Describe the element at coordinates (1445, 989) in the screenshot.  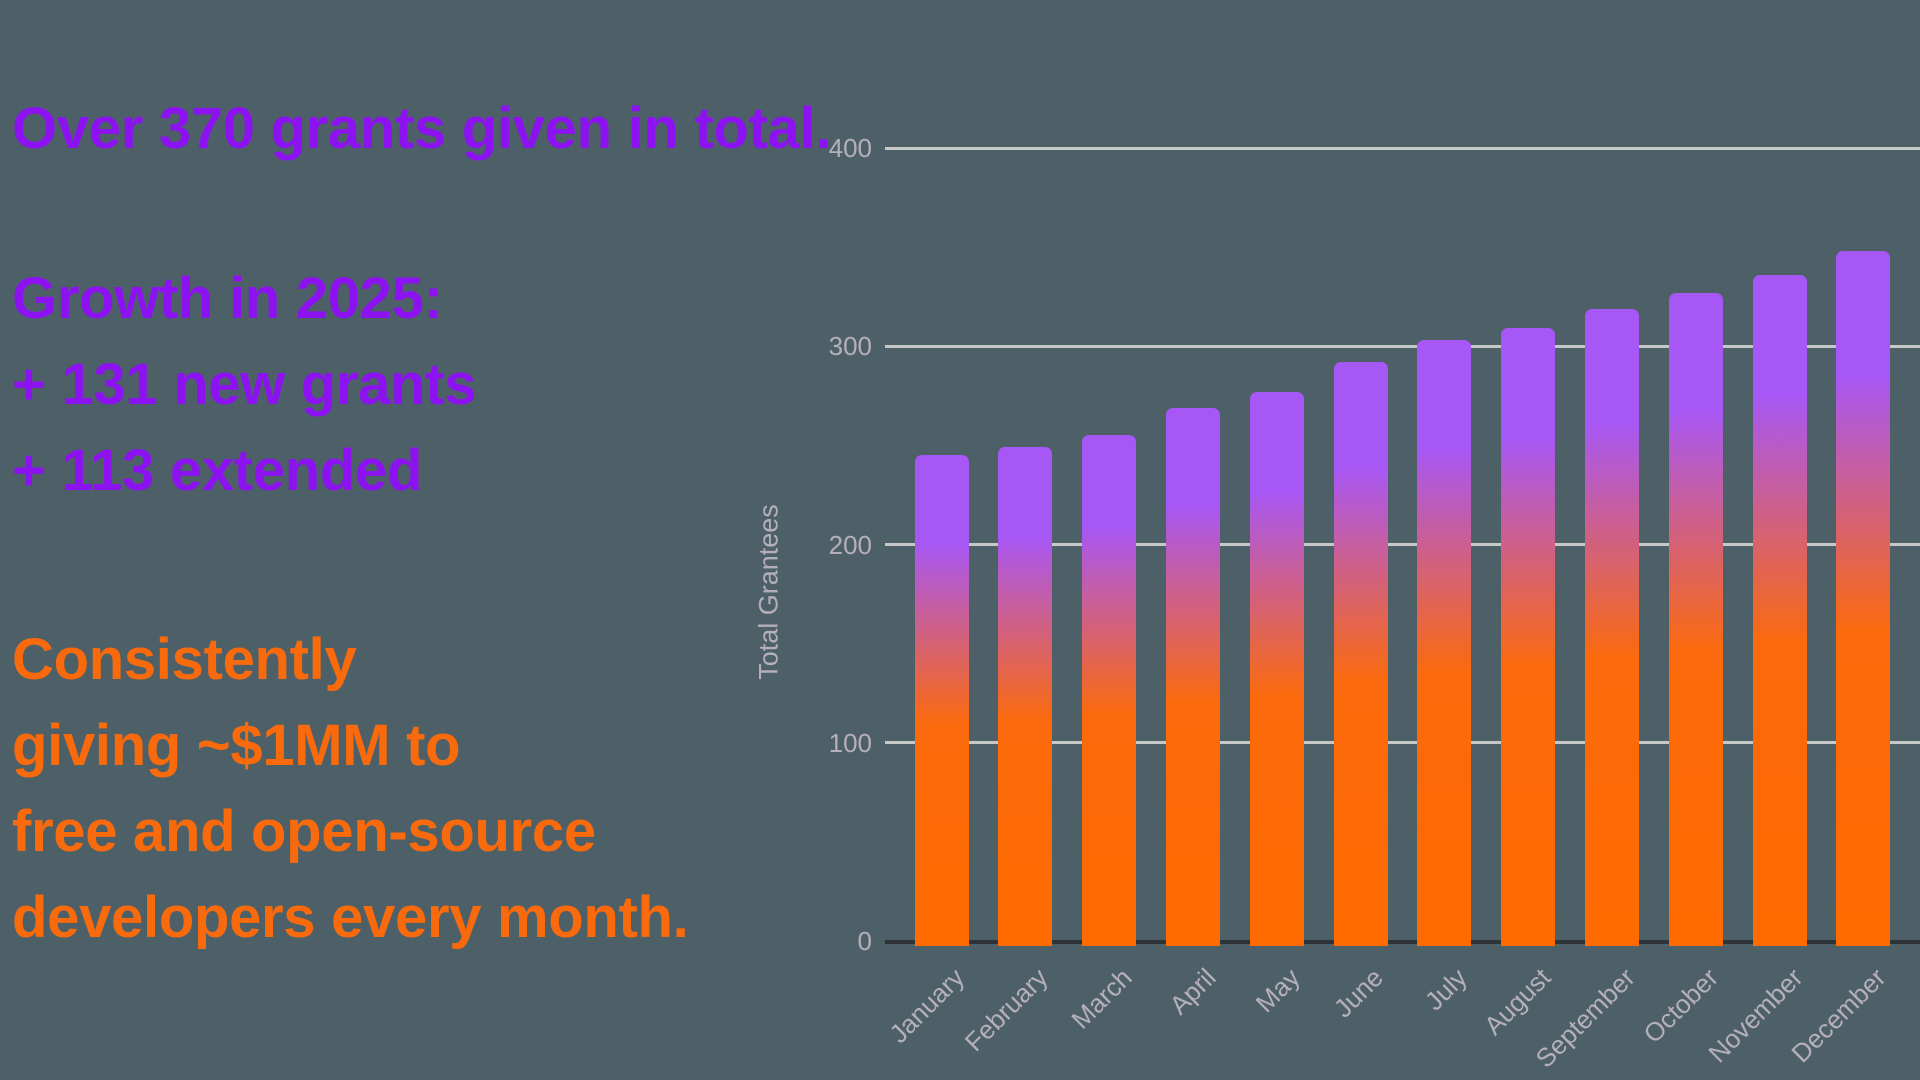
I see `x-tick-label-july: July` at that location.